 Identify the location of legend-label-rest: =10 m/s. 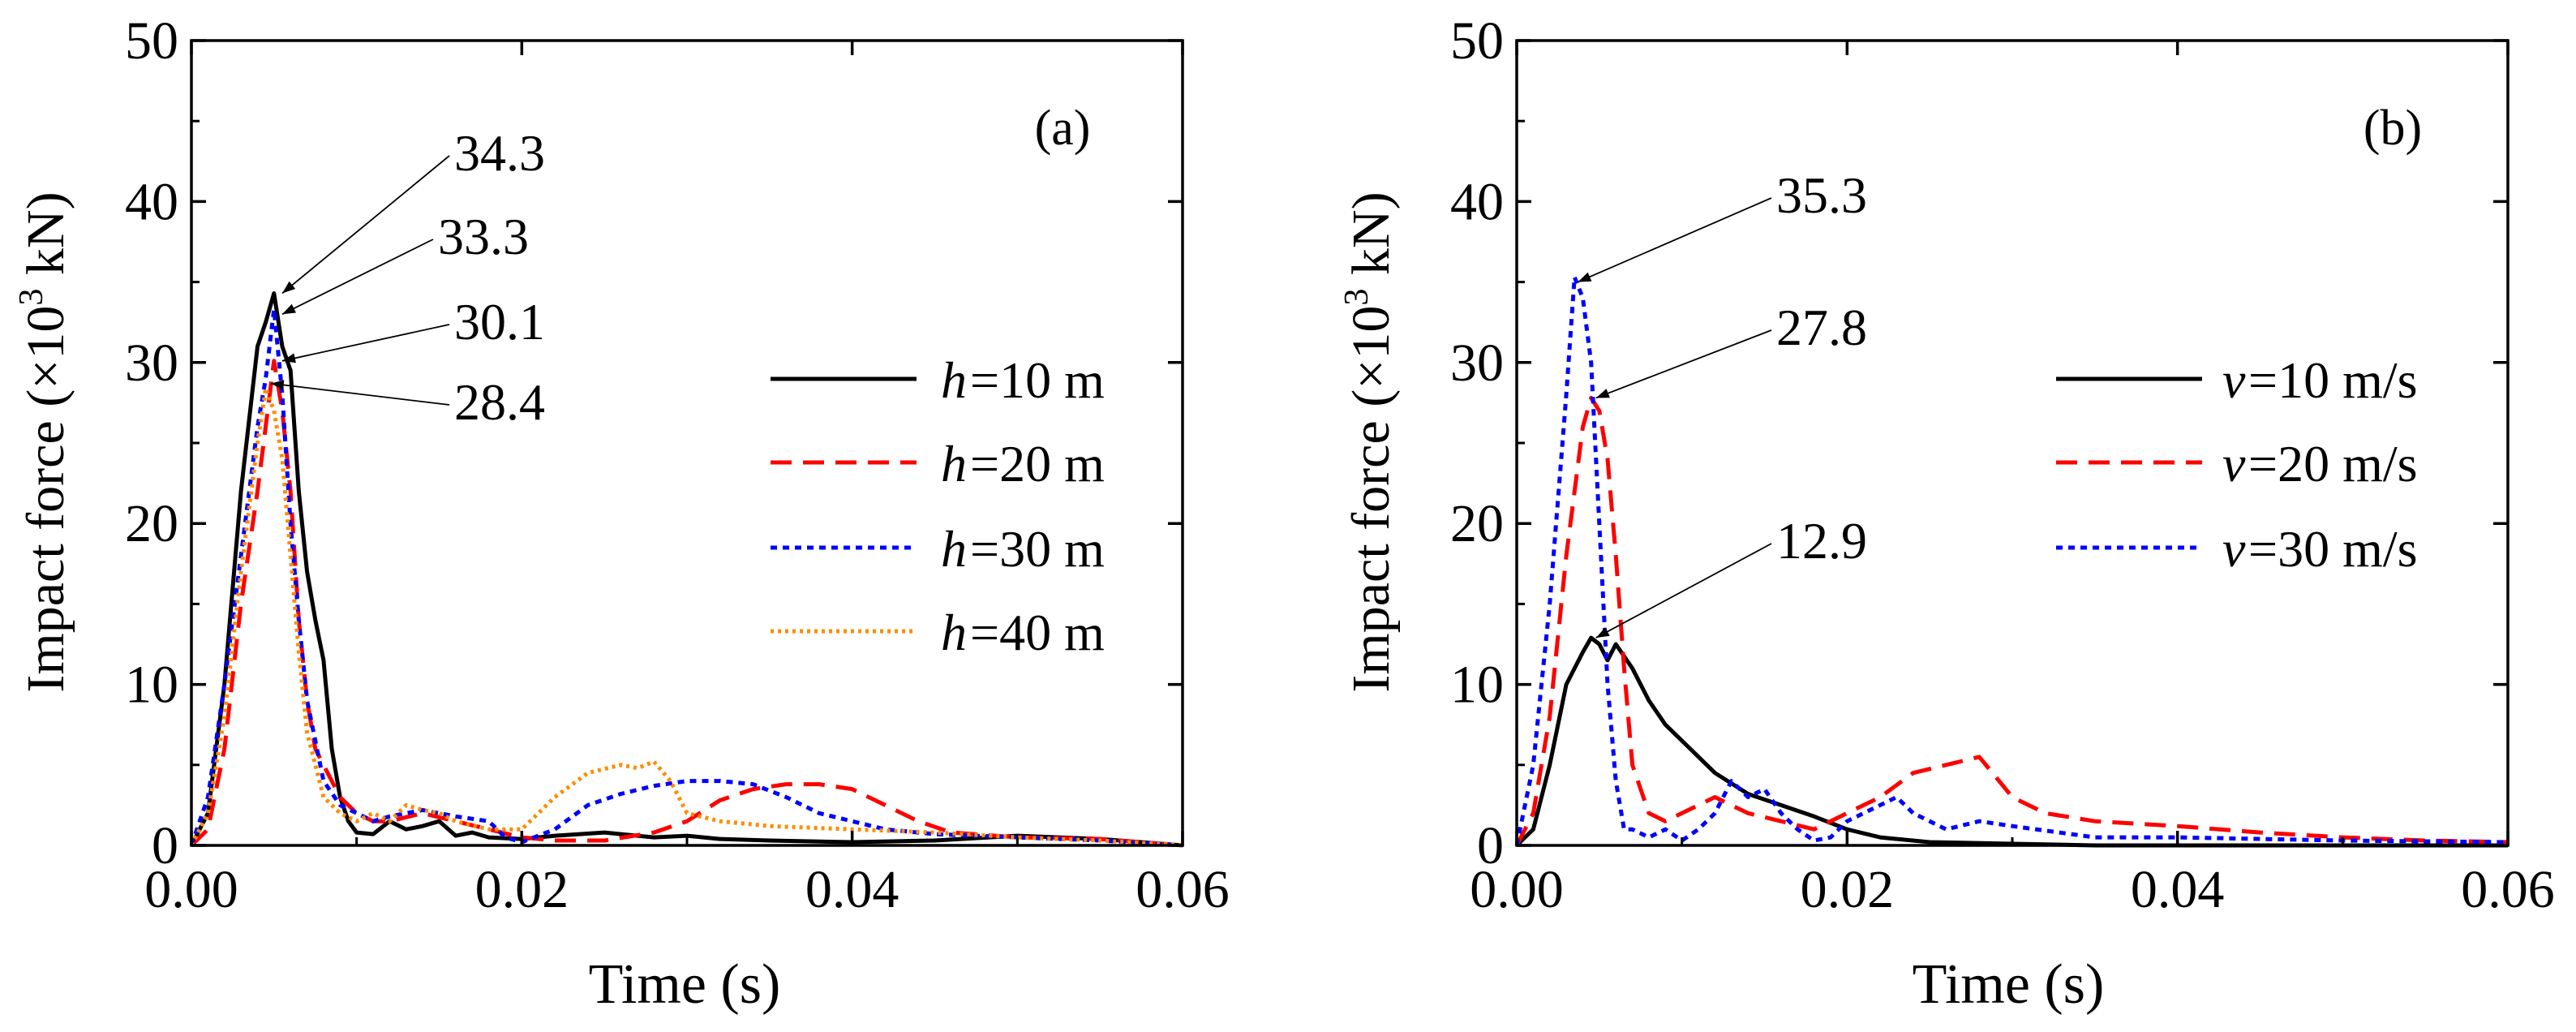
(2333, 380).